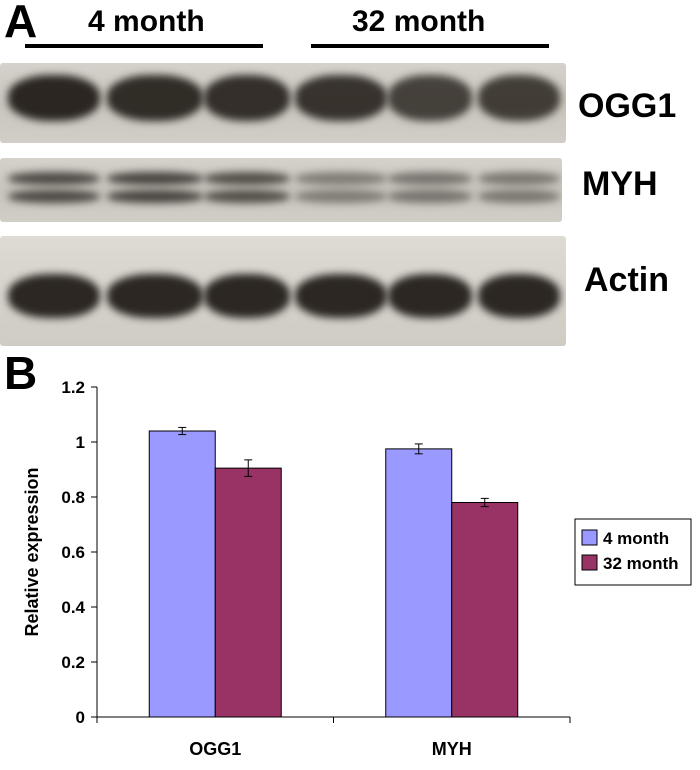  I want to click on x-category-label: OGG1, so click(215, 749).